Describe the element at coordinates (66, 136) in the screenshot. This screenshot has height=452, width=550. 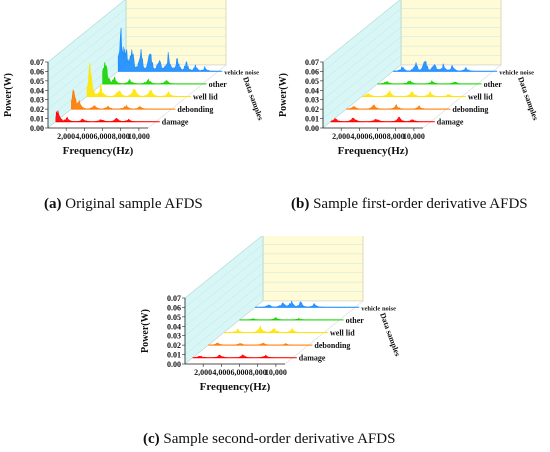
I see `chart-a-xtick-label-0: 2,000` at that location.